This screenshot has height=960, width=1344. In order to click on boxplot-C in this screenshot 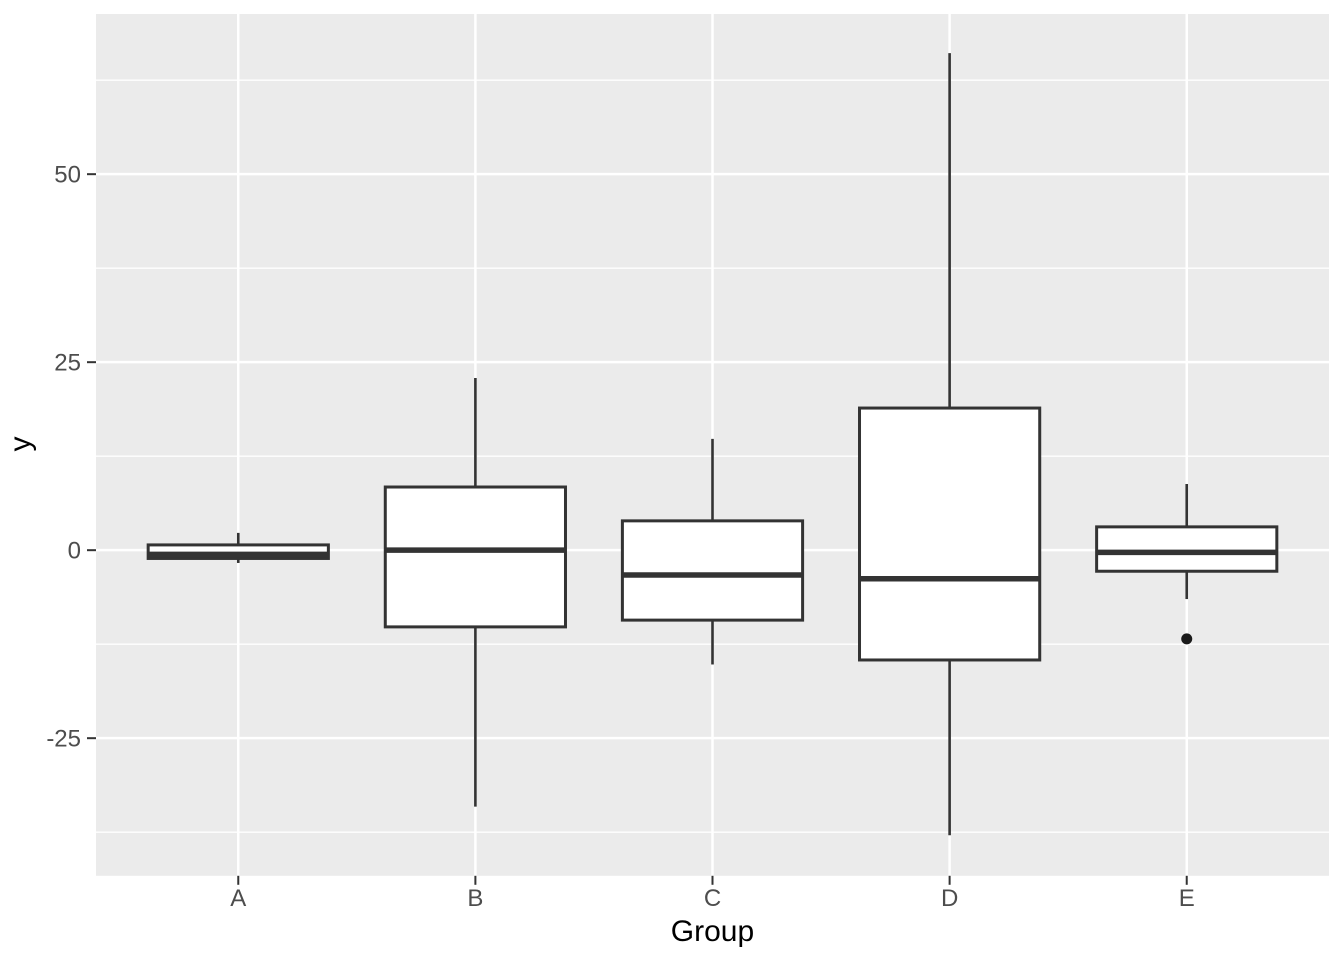, I will do `click(712, 551)`.